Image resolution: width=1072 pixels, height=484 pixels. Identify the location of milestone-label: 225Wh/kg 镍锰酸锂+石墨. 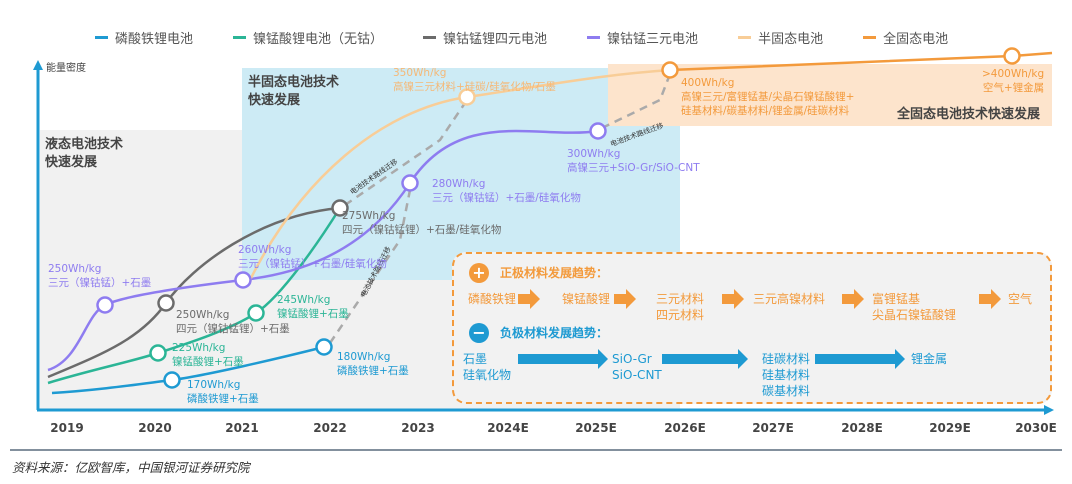
(208, 355).